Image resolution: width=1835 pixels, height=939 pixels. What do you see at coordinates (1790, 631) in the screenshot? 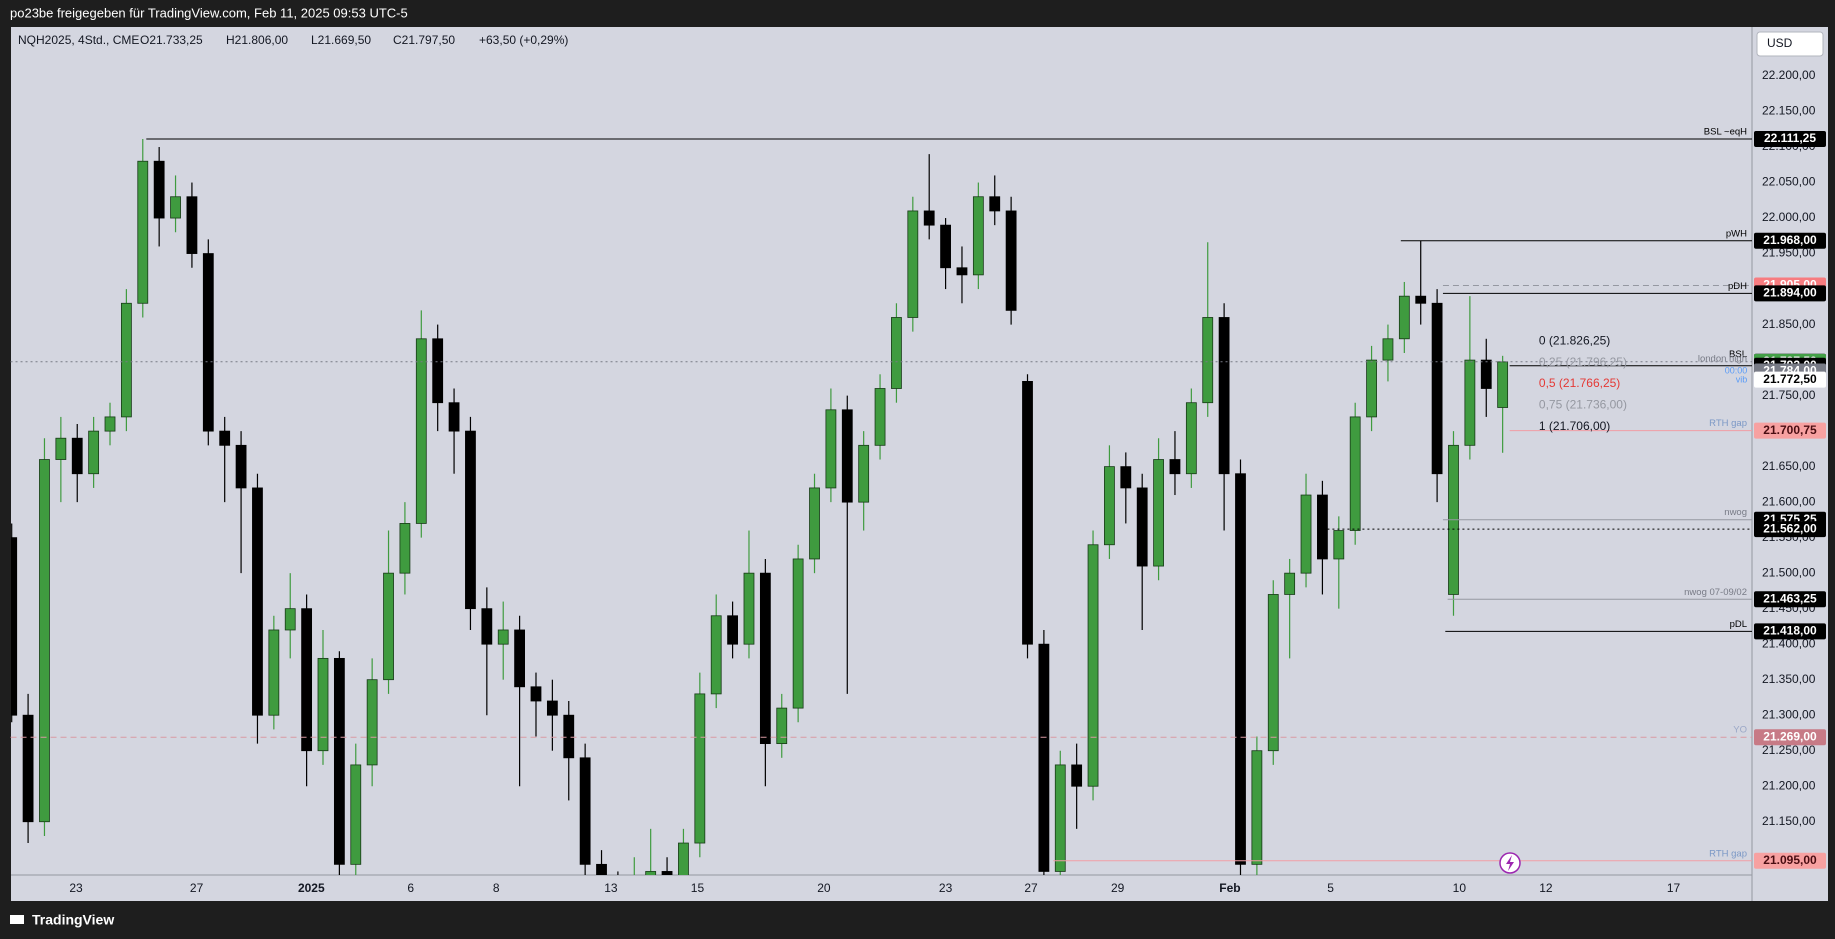
I see `price-tag-label: 21.418,00` at bounding box center [1790, 631].